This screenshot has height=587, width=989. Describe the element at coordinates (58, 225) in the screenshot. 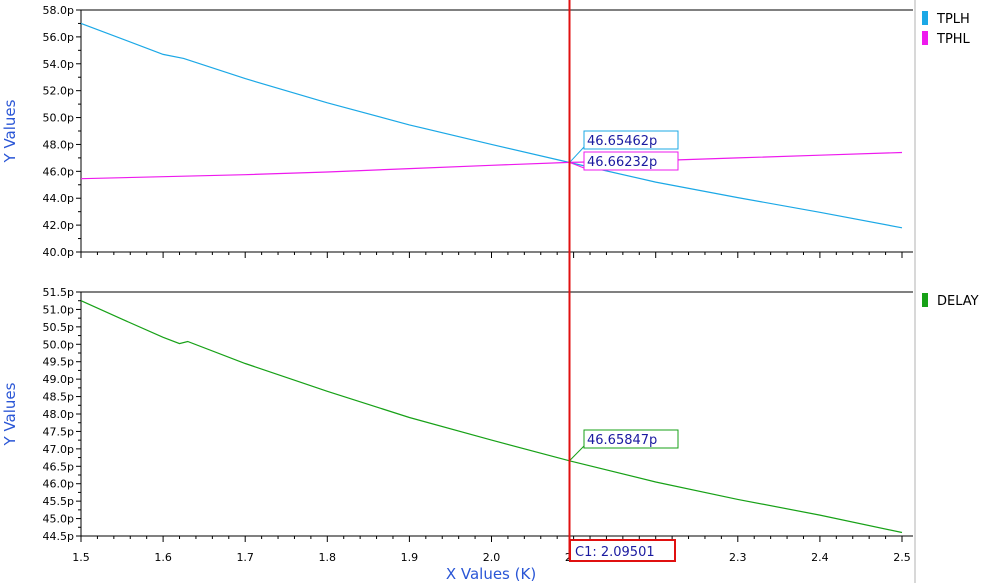

I see `y-tick-label: 42.0p` at that location.